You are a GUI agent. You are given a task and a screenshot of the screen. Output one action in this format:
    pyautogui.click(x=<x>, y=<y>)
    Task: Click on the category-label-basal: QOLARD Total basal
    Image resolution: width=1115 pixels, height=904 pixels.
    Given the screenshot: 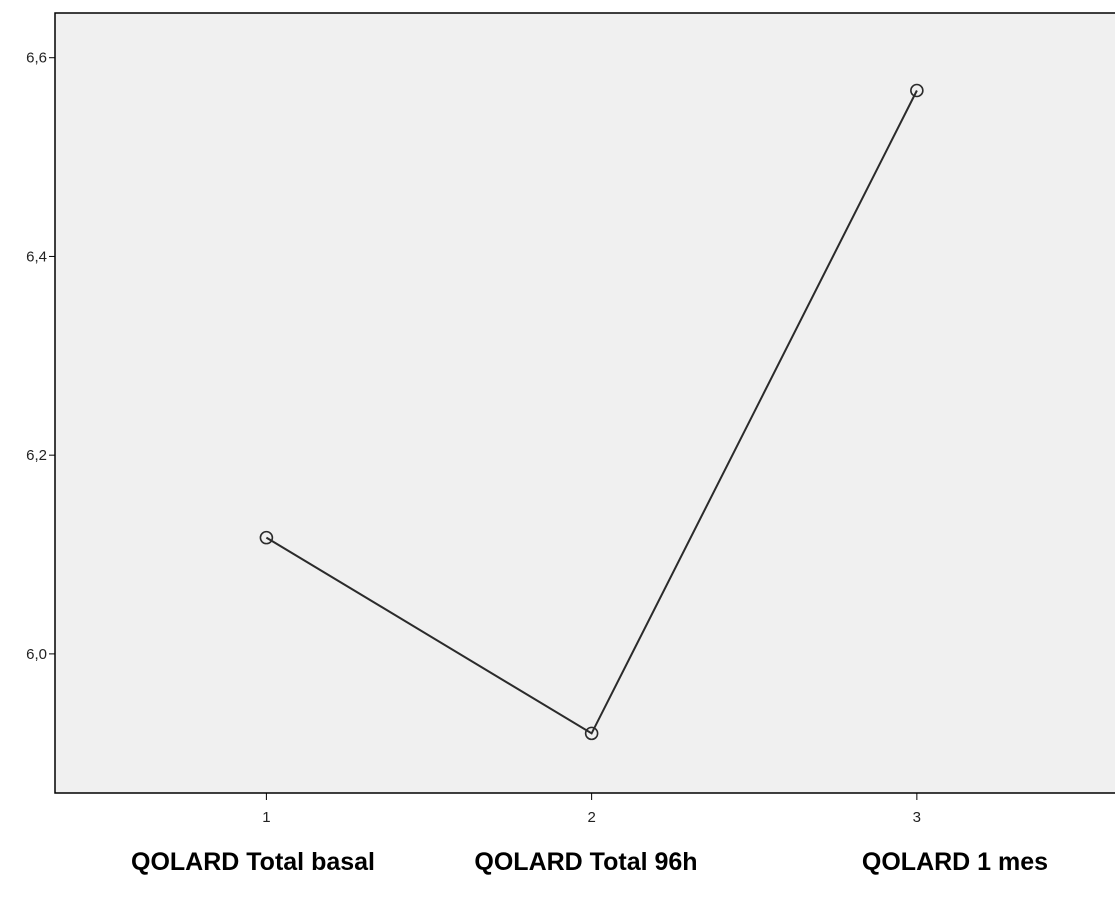 What is the action you would take?
    pyautogui.click(x=253, y=862)
    